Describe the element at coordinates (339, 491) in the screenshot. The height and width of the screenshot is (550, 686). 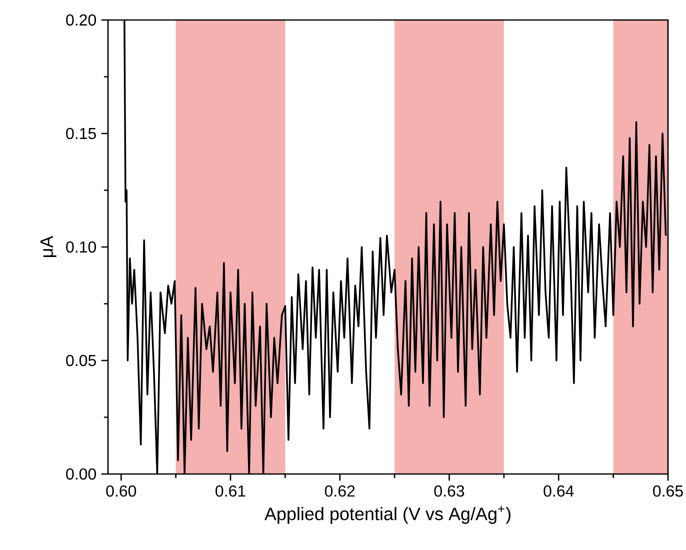
I see `x-tick-label: 0.62` at that location.